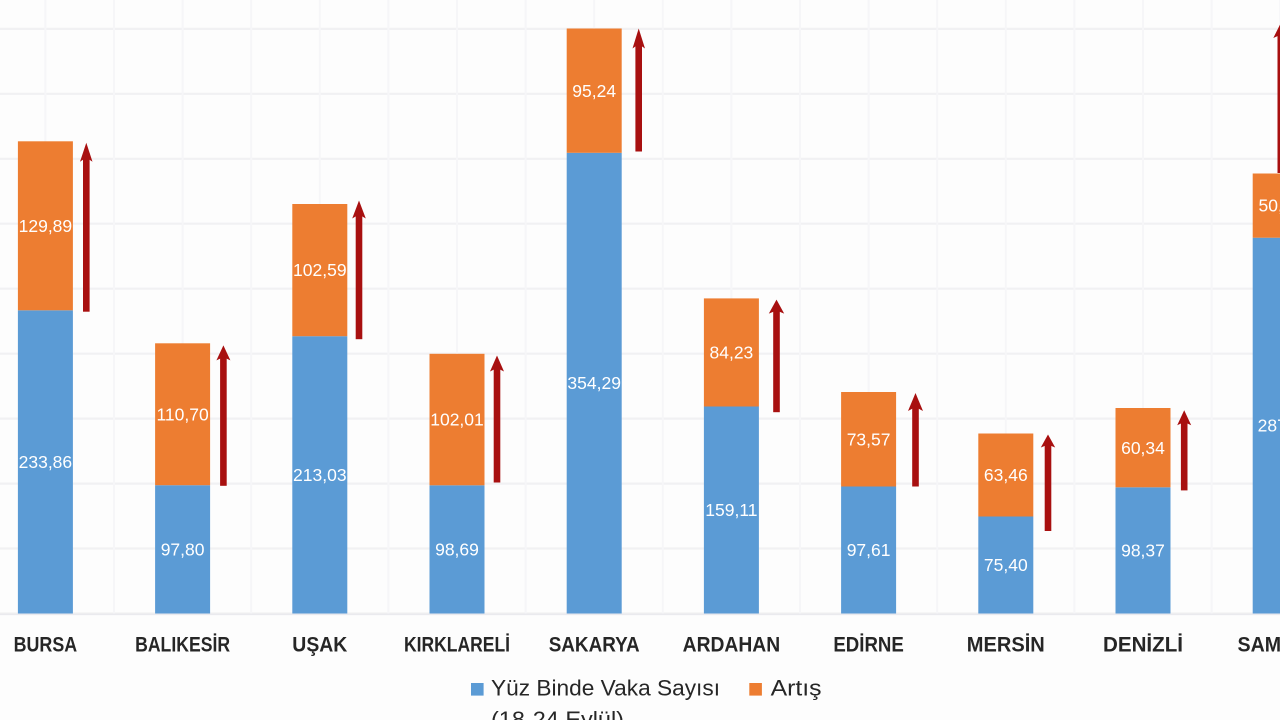 This screenshot has height=720, width=1280. Describe the element at coordinates (594, 383) in the screenshot. I see `svg-text: 354,29` at that location.